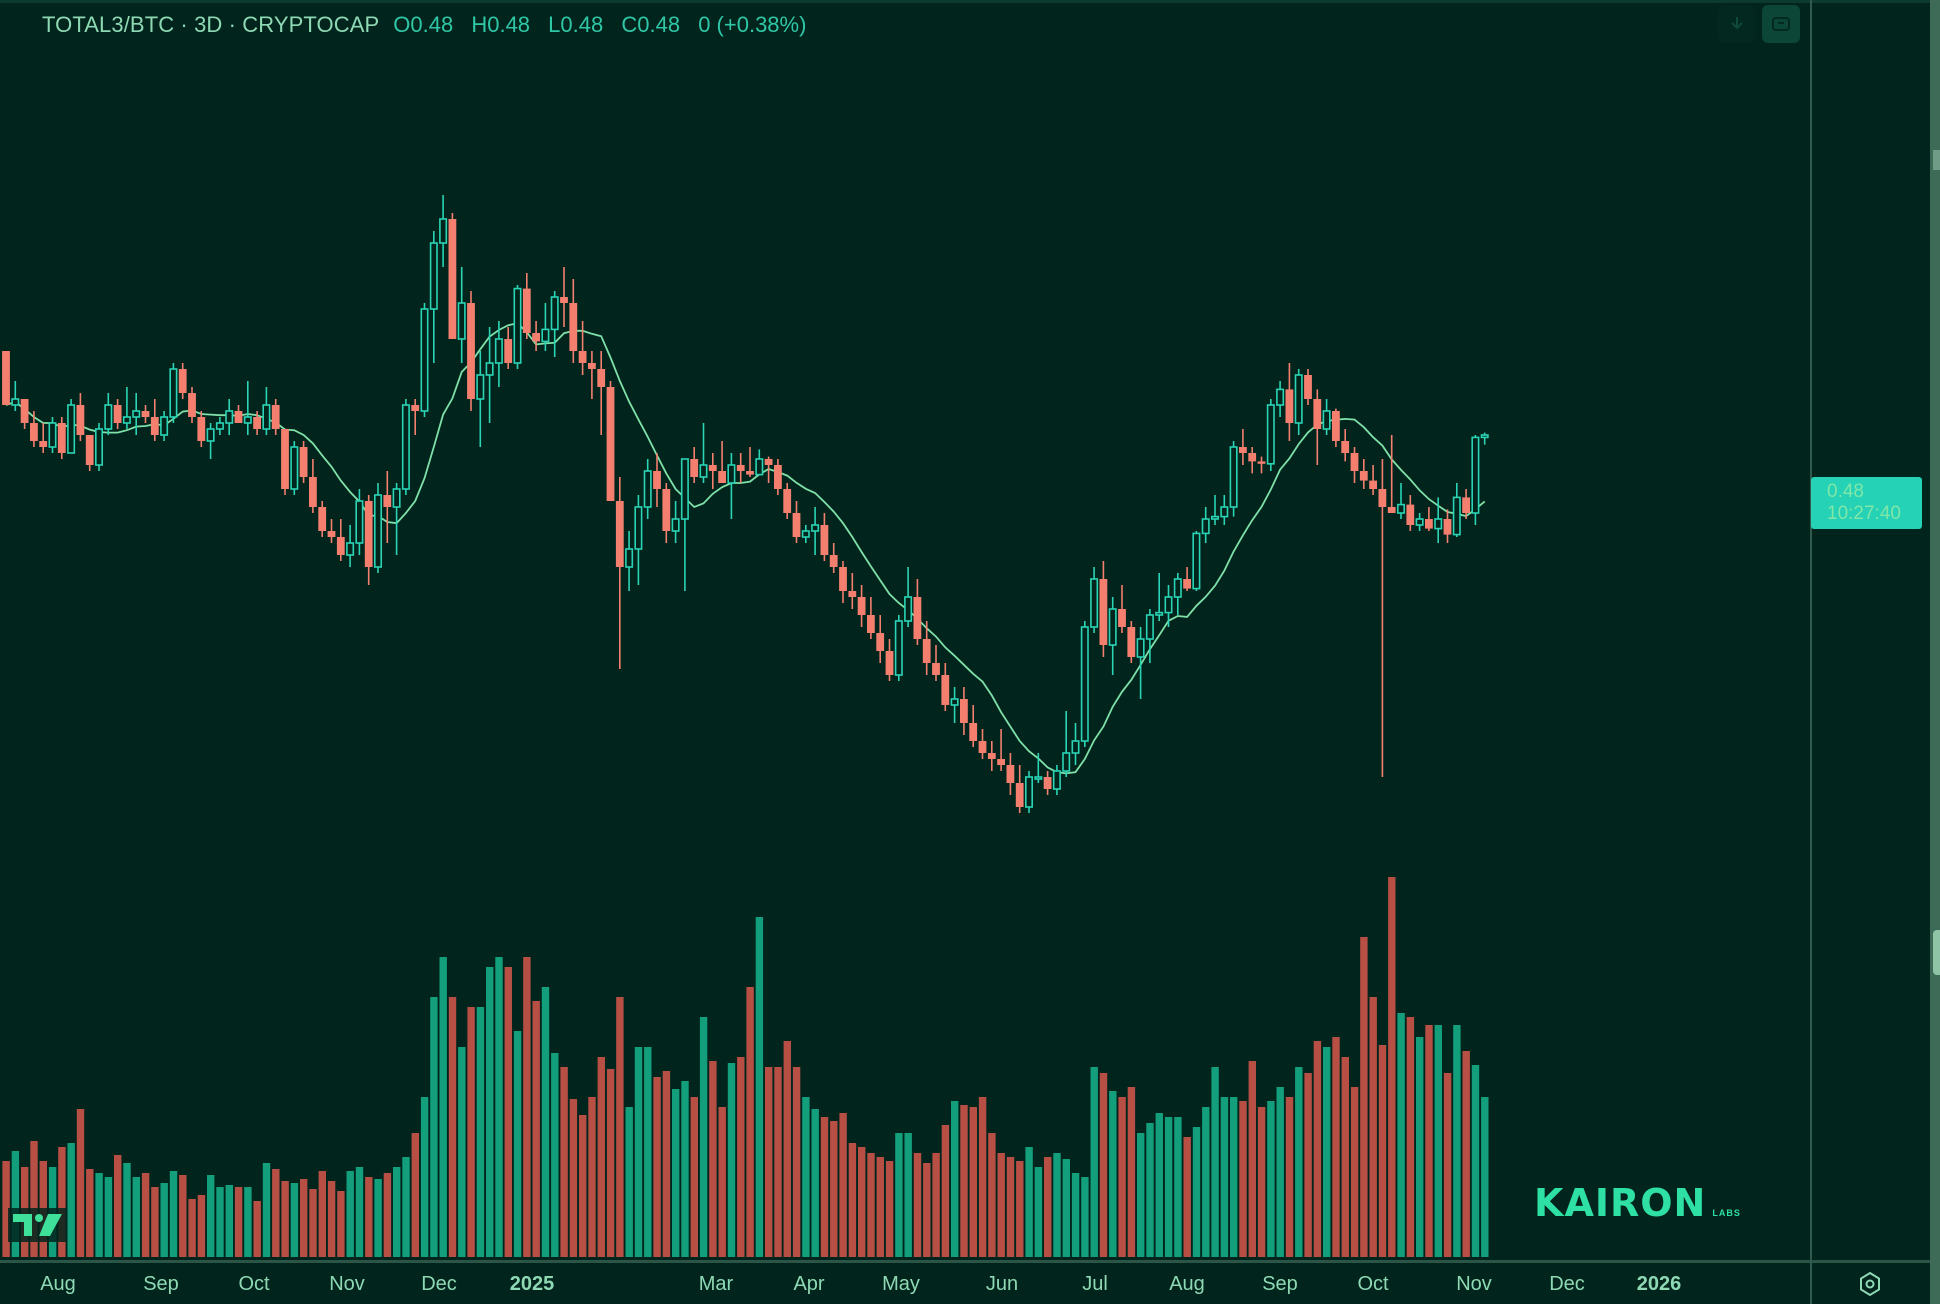  I want to click on chart-settings-button, so click(1870, 1284).